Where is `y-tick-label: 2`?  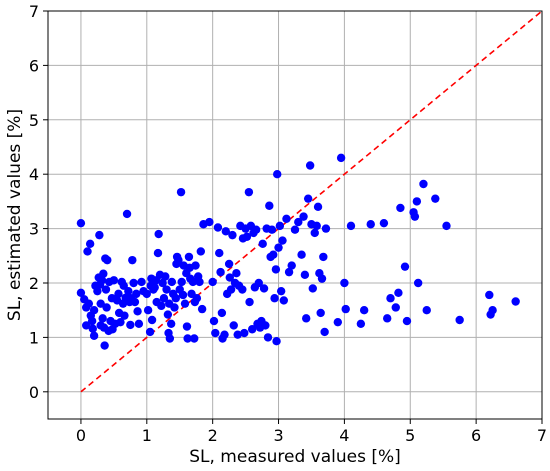 y-tick-label: 2 is located at coordinates (34, 283).